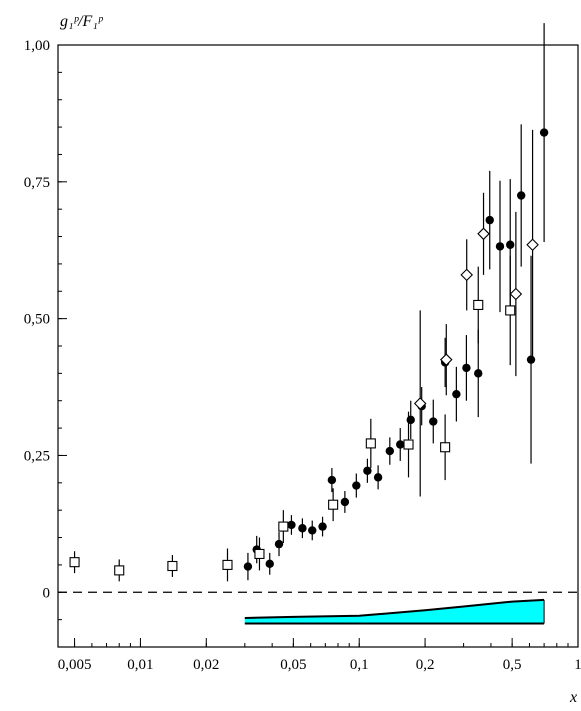 This screenshot has height=711, width=581. Describe the element at coordinates (47, 593) in the screenshot. I see `y-tick-label: 0` at that location.